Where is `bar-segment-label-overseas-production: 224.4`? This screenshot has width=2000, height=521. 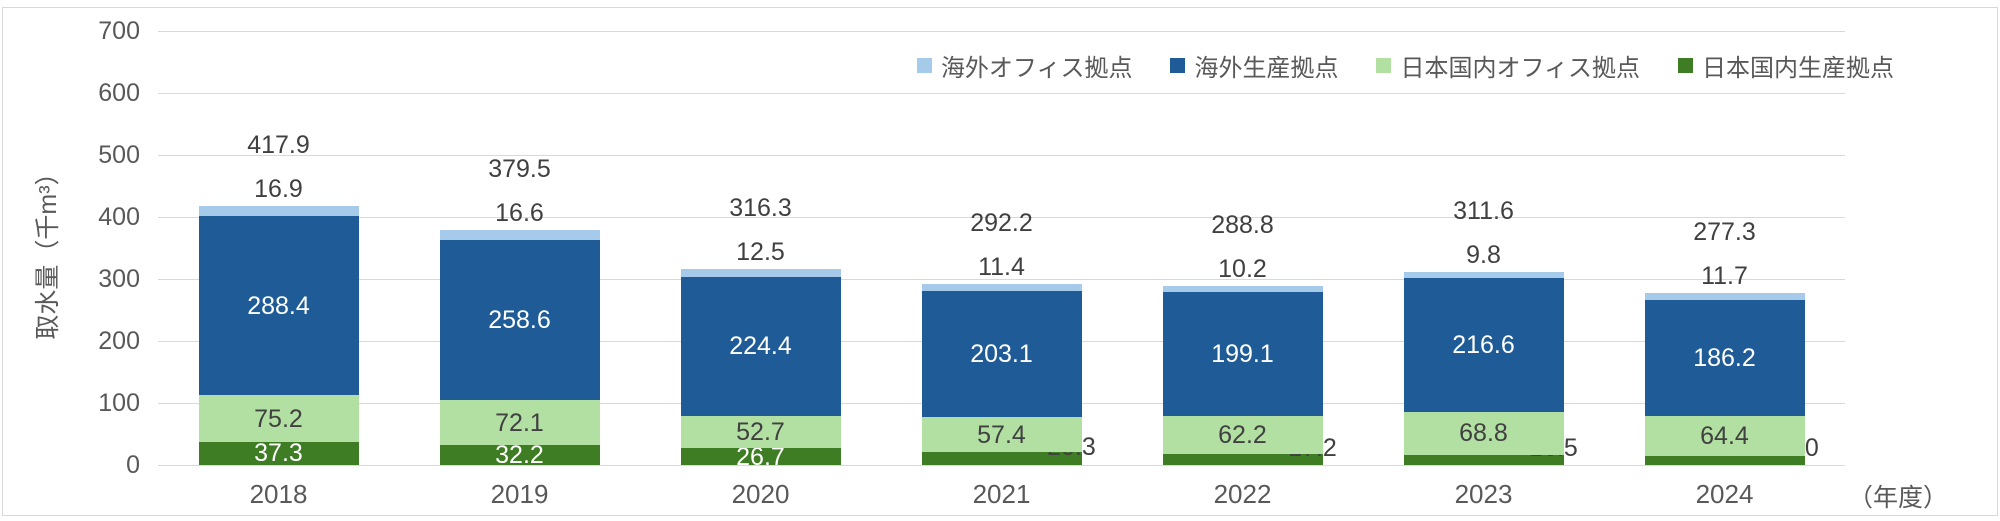
bar-segment-label-overseas-production: 224.4 is located at coordinates (760, 346).